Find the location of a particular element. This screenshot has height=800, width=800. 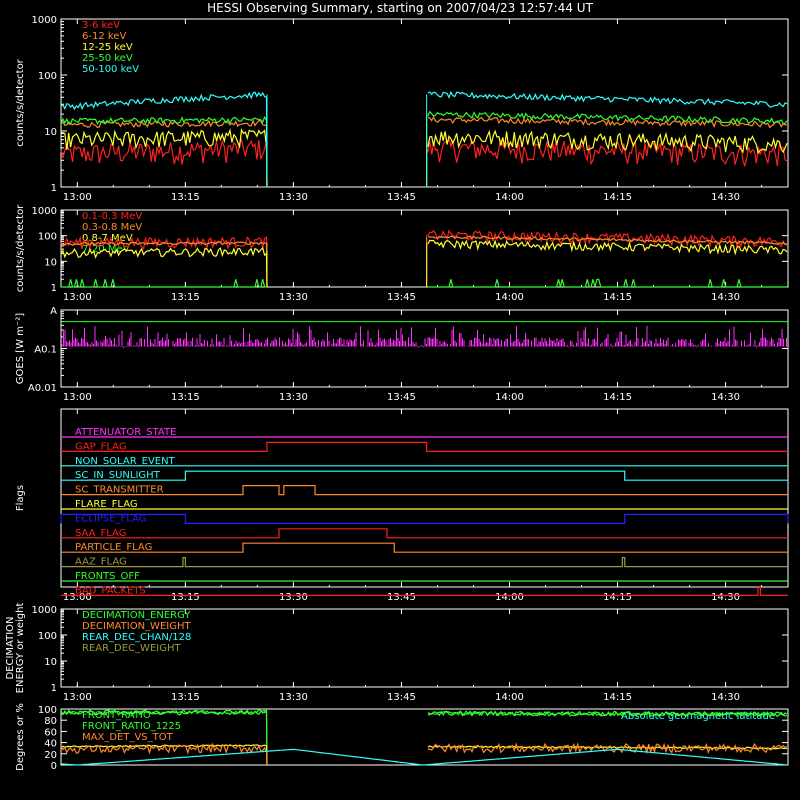

flag-label: SAA_FLAG is located at coordinates (100, 533).